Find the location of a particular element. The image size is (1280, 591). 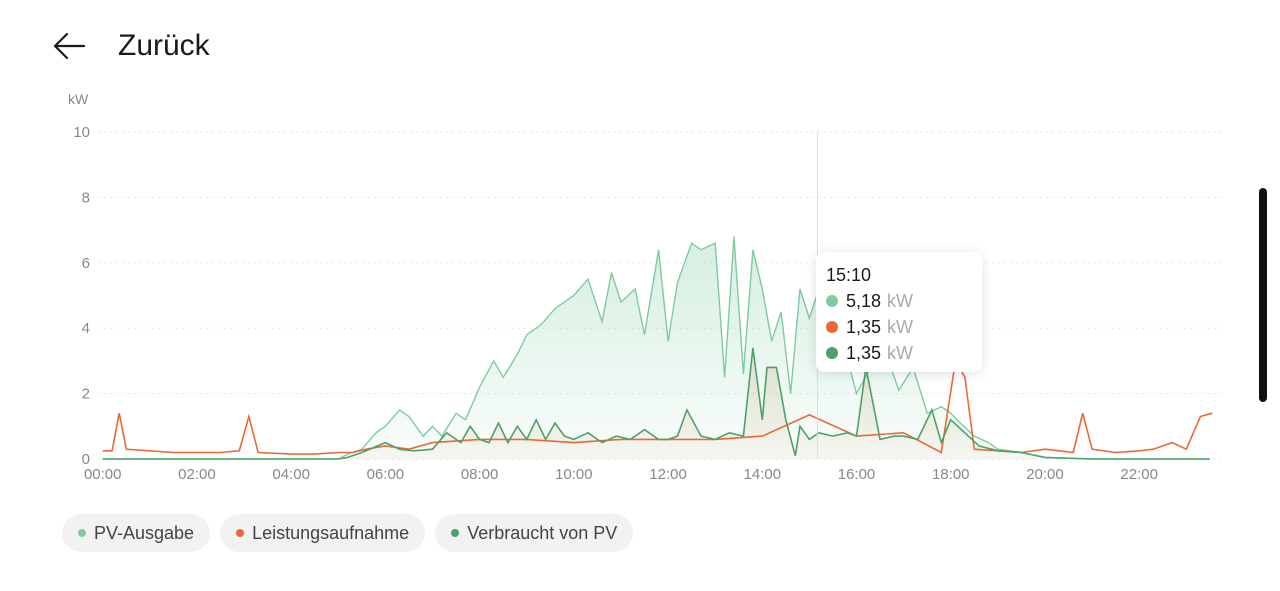

tooltip-time: 15:10 is located at coordinates (849, 274).